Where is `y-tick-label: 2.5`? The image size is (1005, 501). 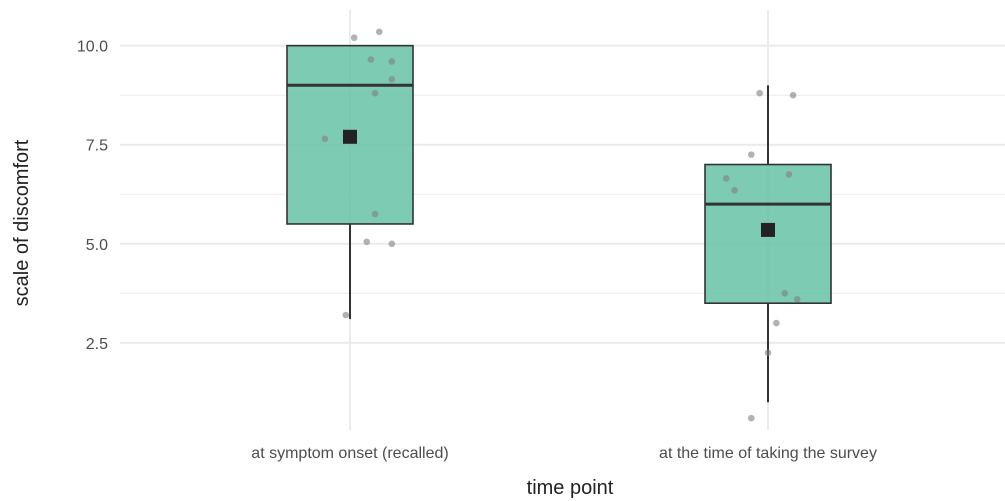
y-tick-label: 2.5 is located at coordinates (97, 344).